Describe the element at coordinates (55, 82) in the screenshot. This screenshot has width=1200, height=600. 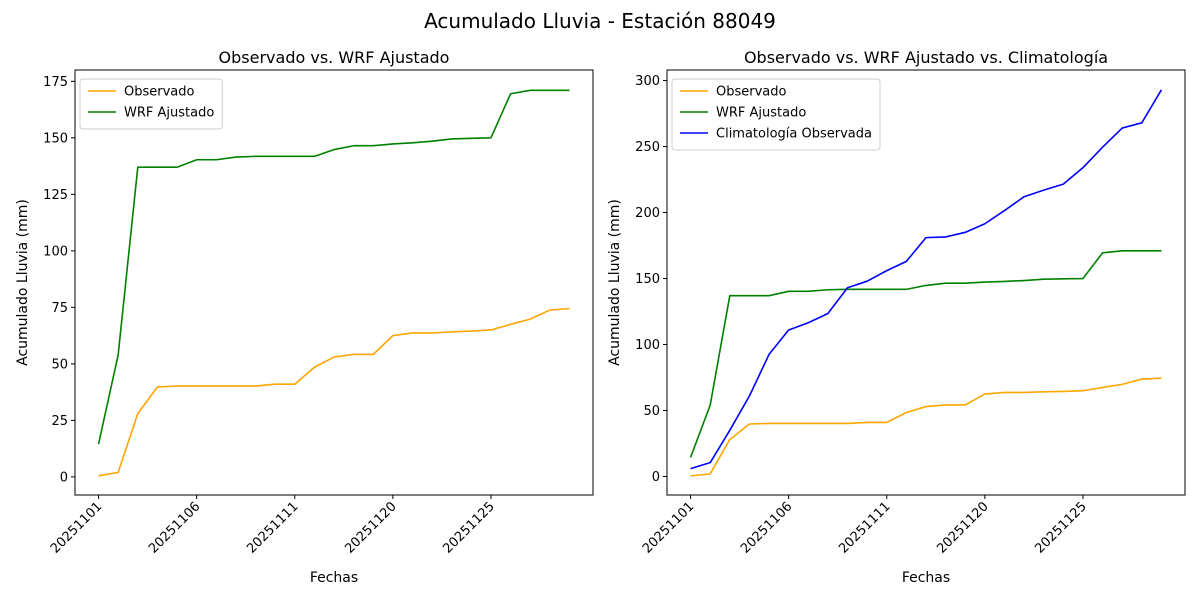
I see `left-ytick-label: 175` at that location.